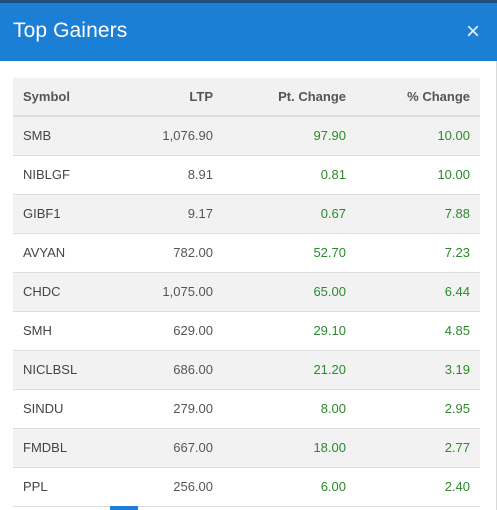  Describe the element at coordinates (70, 30) in the screenshot. I see `modal-title: Top Gainers` at that location.